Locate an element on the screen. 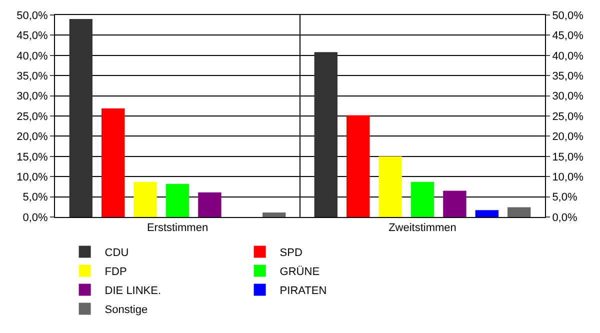 The image size is (600, 333). legend-label: FDP is located at coordinates (115, 272).